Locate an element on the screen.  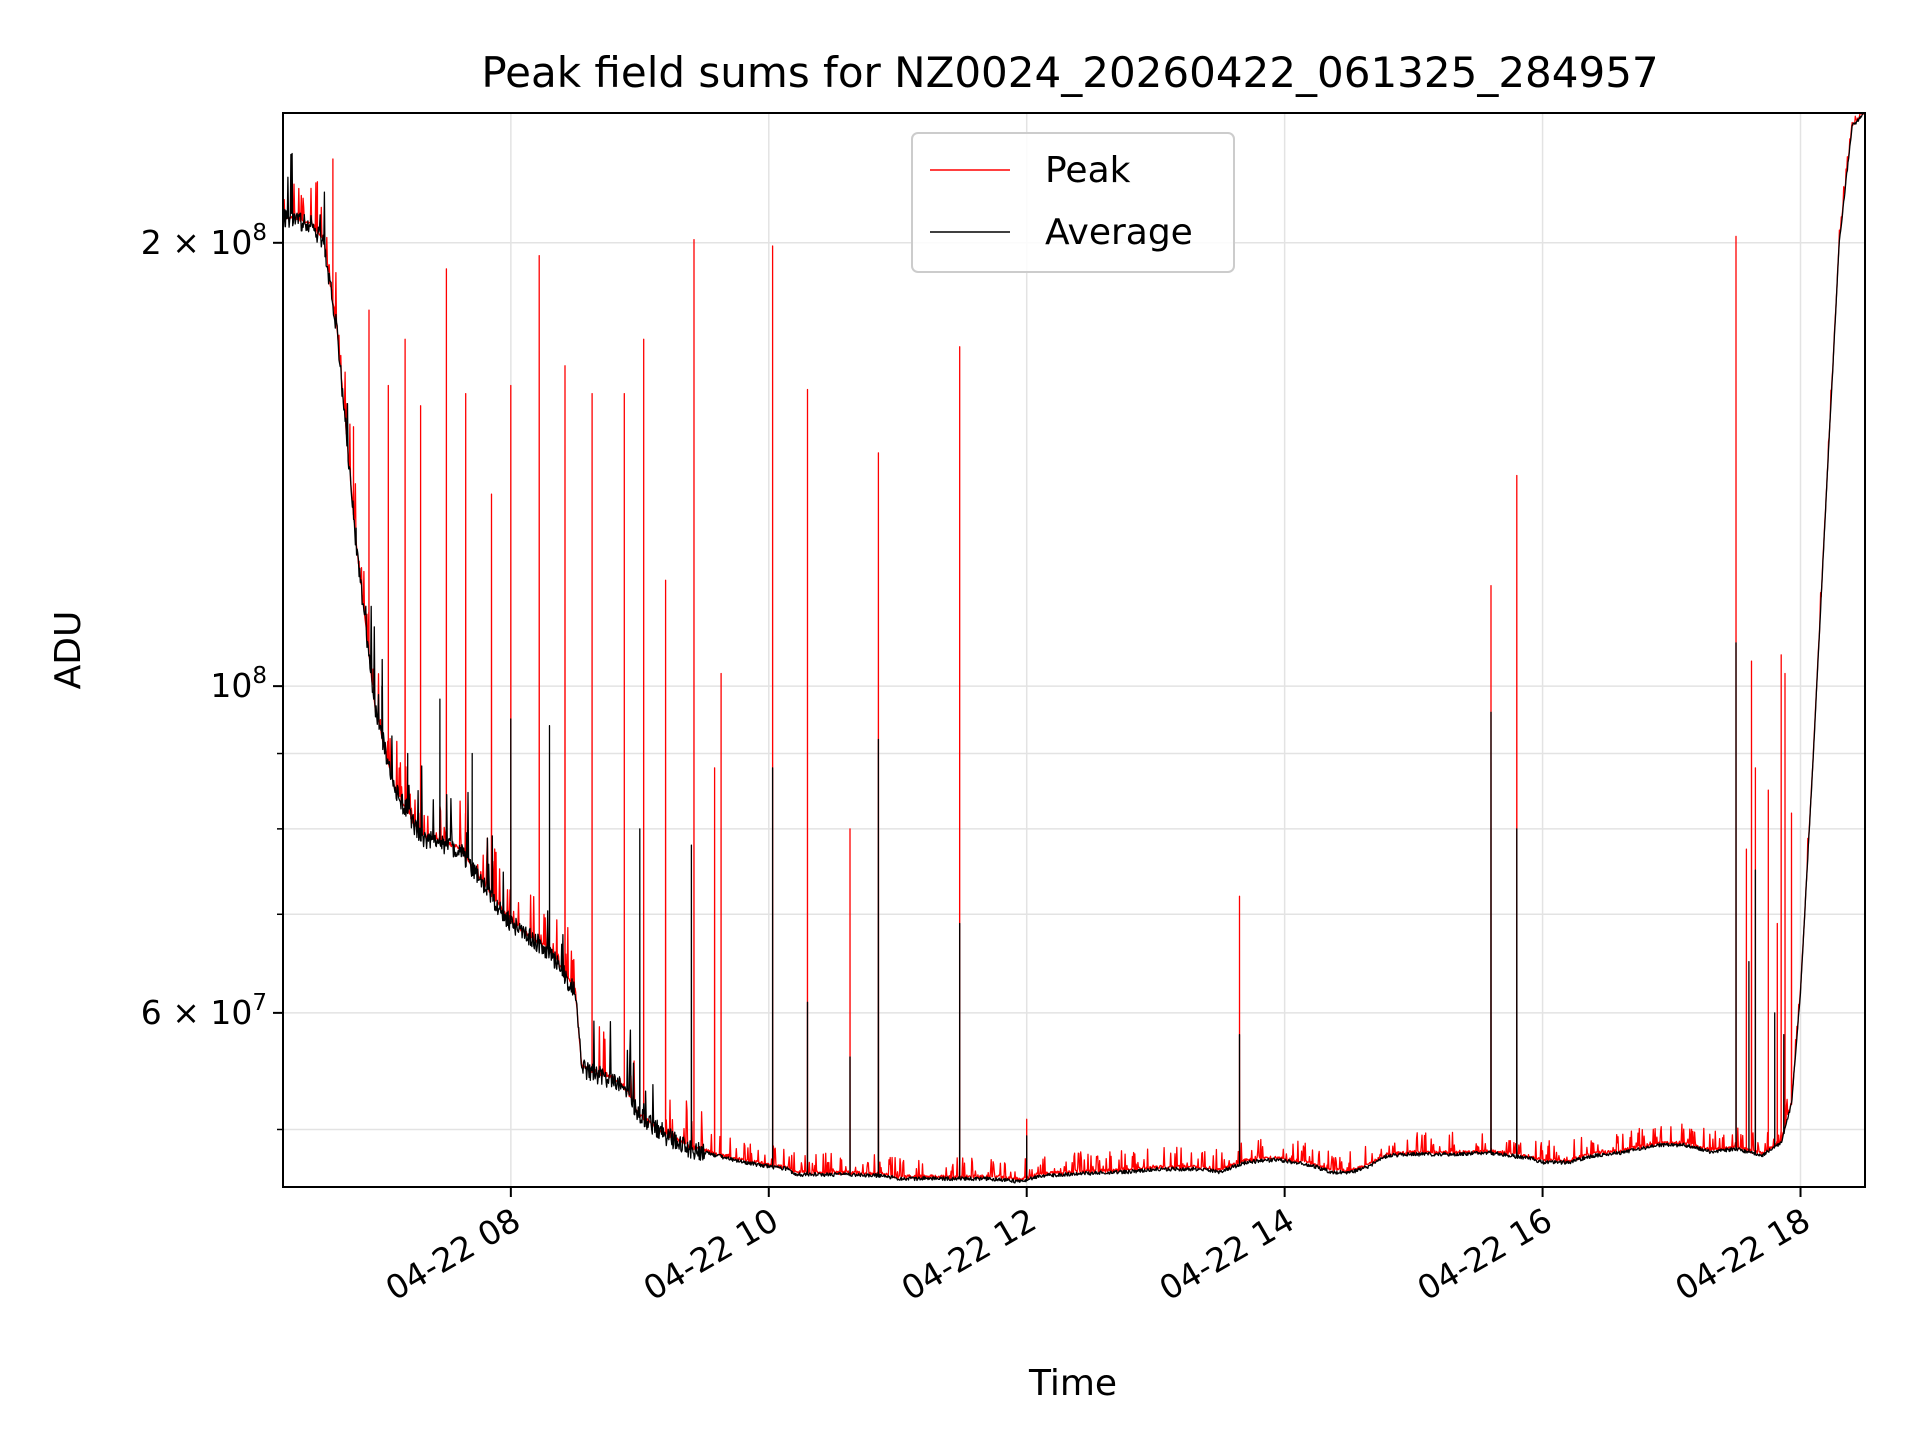
y-tick-label: 108 is located at coordinates (238, 684).